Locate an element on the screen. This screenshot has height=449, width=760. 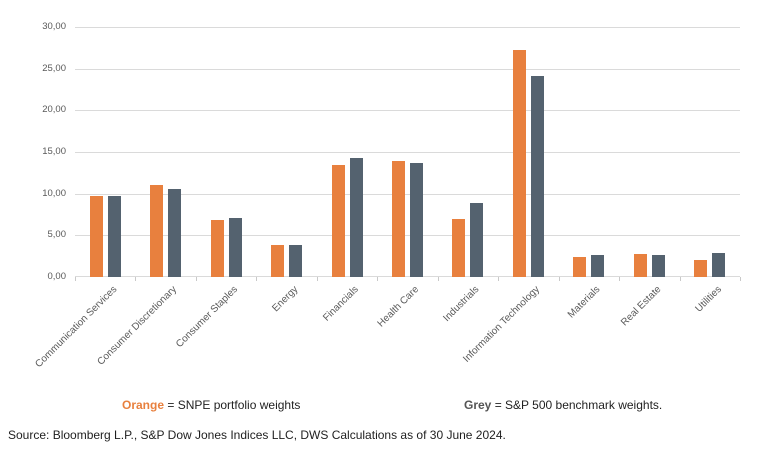
legend-snpe-text: = SNPE portfolio weights is located at coordinates (232, 405).